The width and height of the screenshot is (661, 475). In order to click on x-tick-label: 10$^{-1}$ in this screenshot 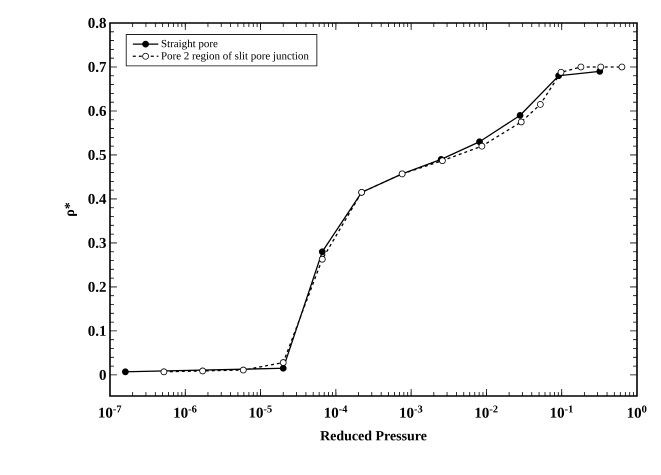, I will do `click(561, 411)`.